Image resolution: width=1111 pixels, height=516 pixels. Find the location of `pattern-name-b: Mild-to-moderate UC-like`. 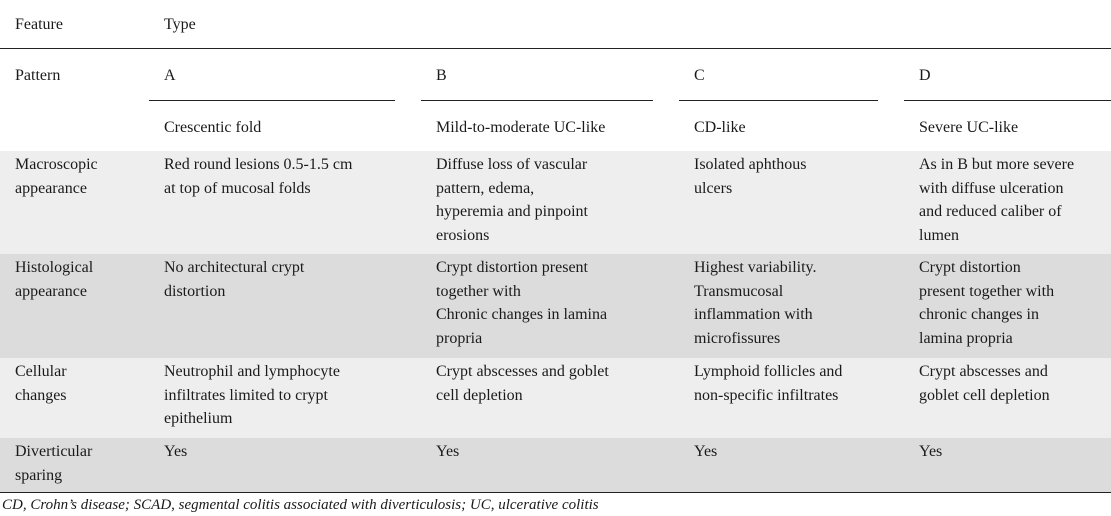

pattern-name-b: Mild-to-moderate UC-like is located at coordinates (521, 127).